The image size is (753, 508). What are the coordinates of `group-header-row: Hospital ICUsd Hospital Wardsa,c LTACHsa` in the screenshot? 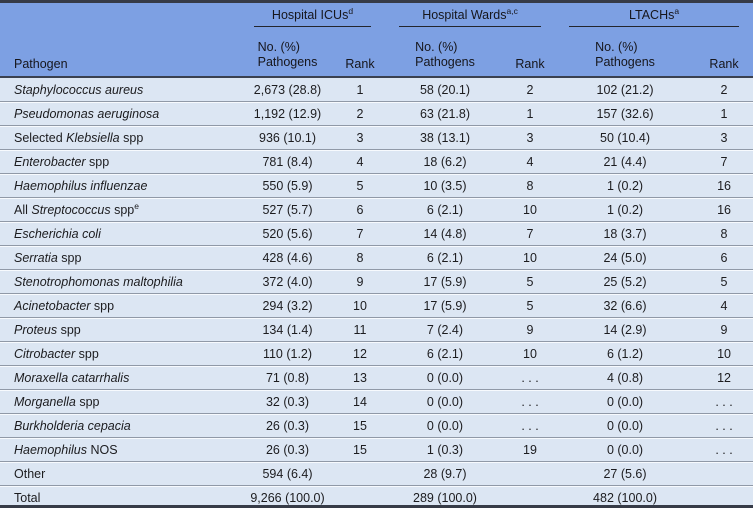 It's located at (376, 20).